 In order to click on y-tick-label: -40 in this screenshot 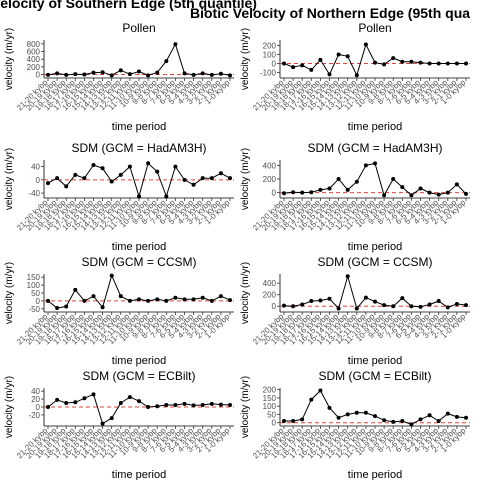, I will do `click(34, 193)`.